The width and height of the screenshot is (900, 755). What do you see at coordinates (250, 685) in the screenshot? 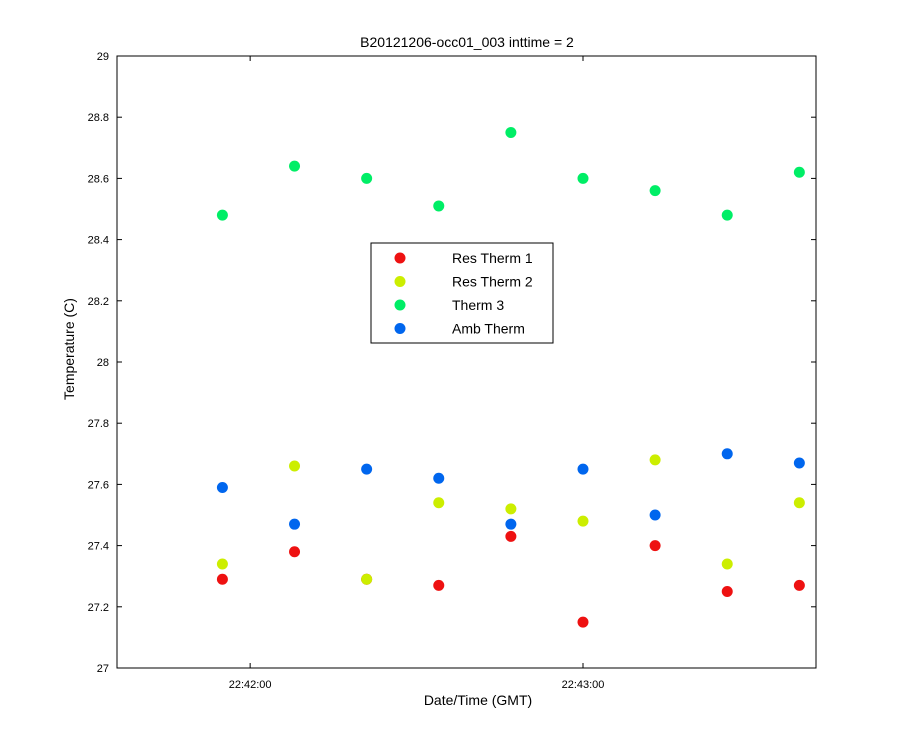
I see `x-tick-label: 22:42:00` at bounding box center [250, 685].